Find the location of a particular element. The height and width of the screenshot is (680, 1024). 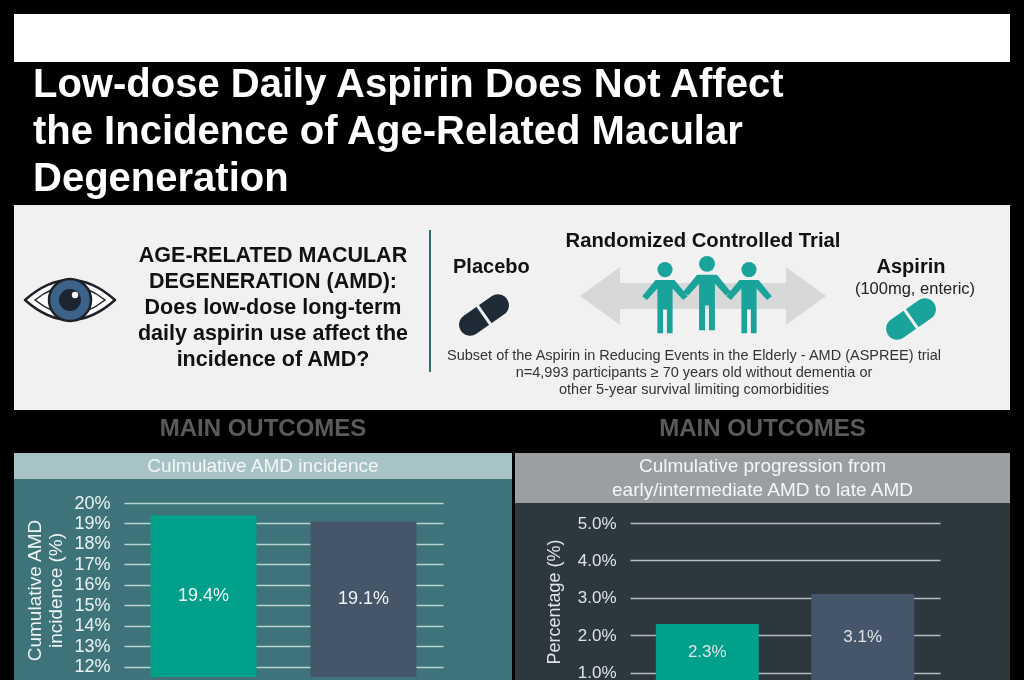

y-tick-label: 14% is located at coordinates (92, 625).